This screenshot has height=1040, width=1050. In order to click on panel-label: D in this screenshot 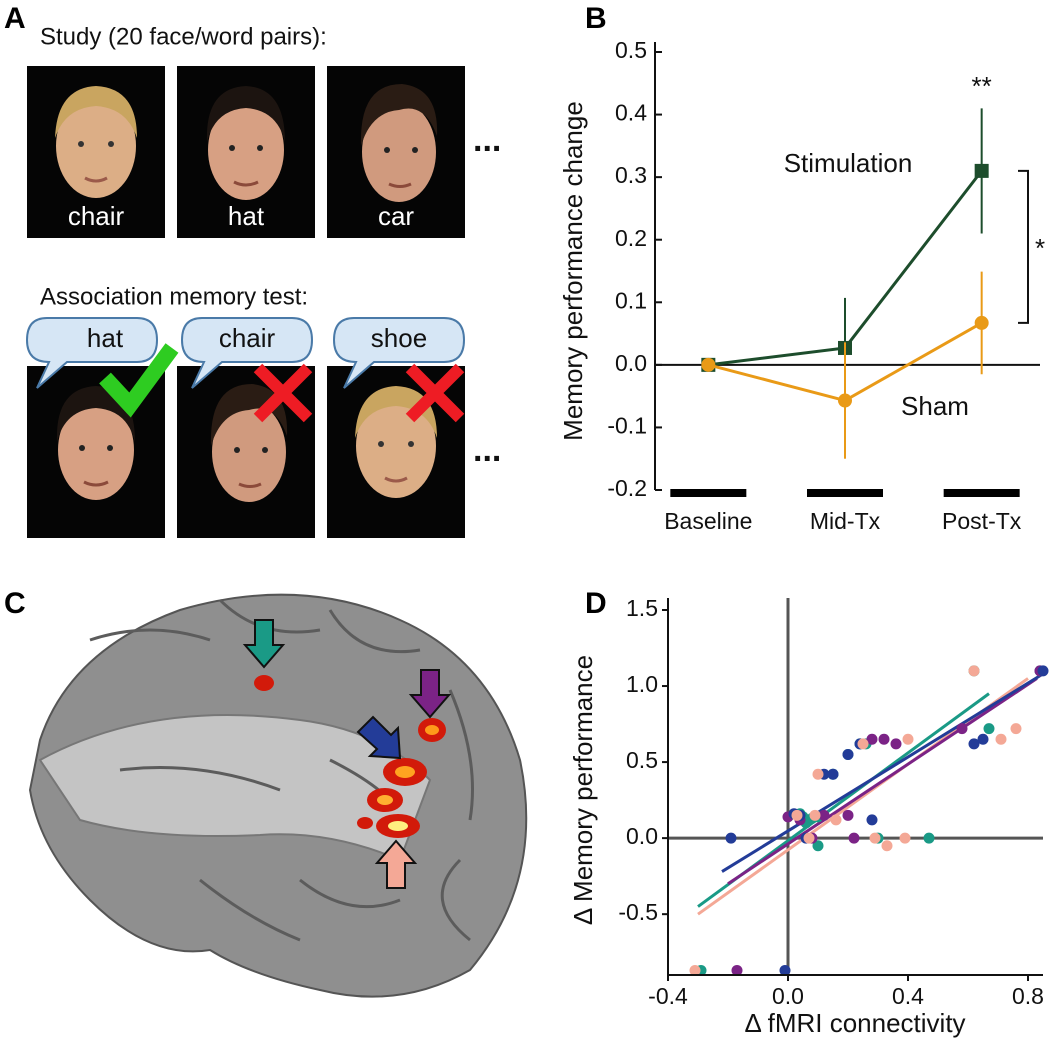, I will do `click(596, 603)`.